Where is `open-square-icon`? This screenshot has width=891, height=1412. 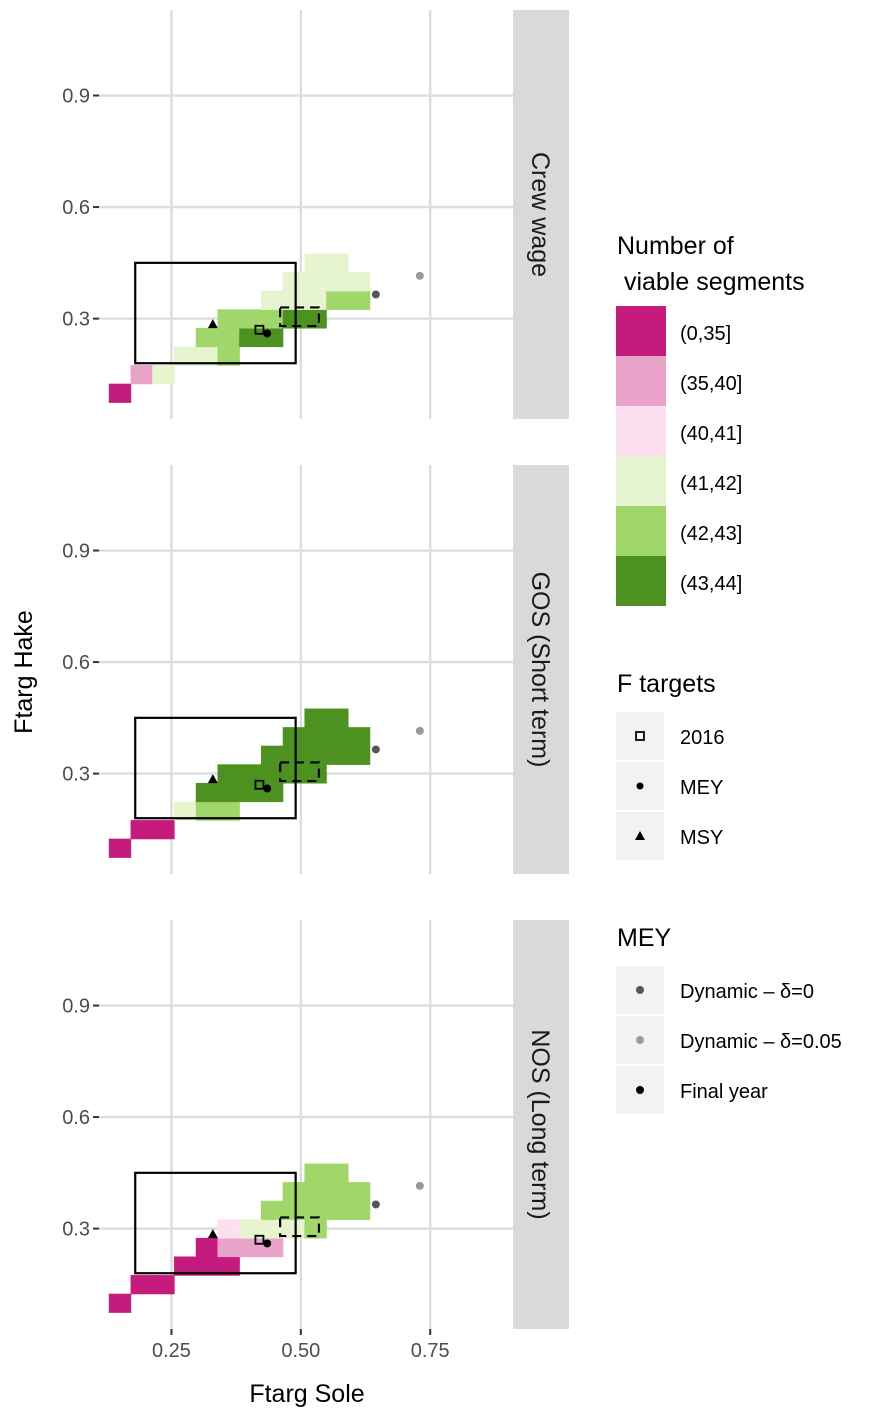
open-square-icon is located at coordinates (640, 736).